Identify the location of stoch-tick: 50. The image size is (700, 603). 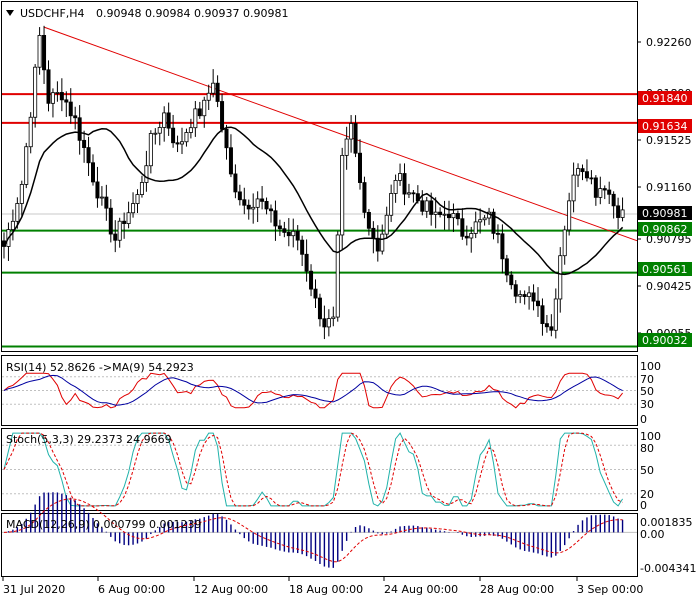
(647, 470).